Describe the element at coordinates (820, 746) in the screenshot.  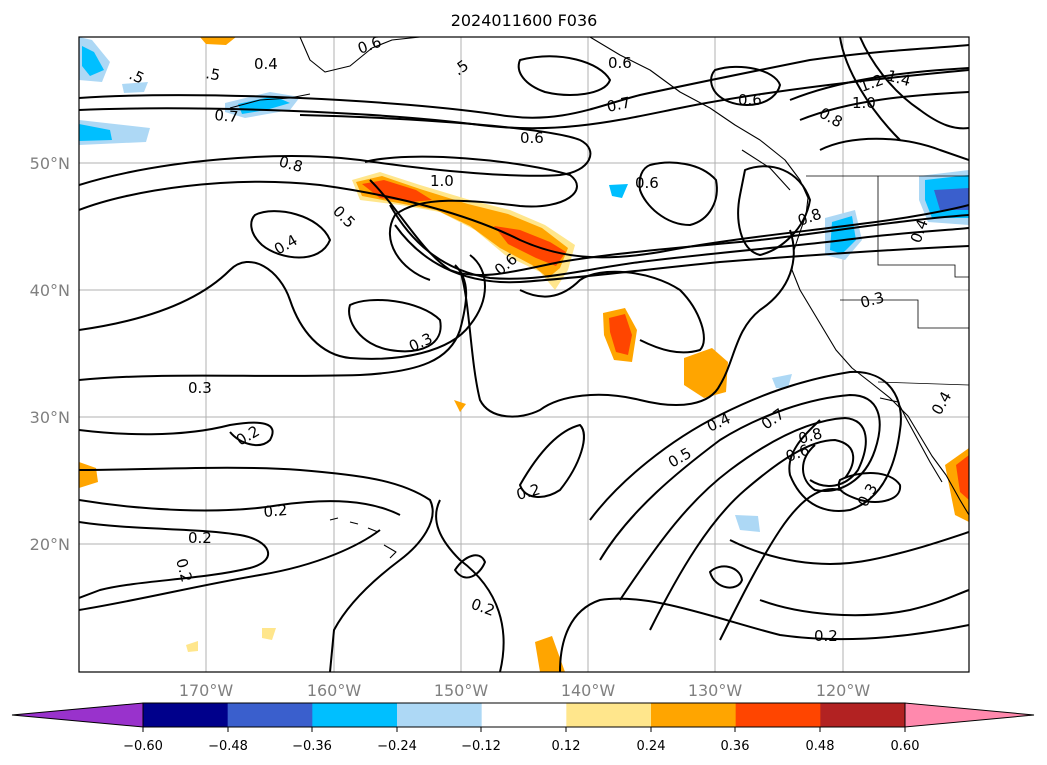
I see `colorbar-tick-label: 0.48` at that location.